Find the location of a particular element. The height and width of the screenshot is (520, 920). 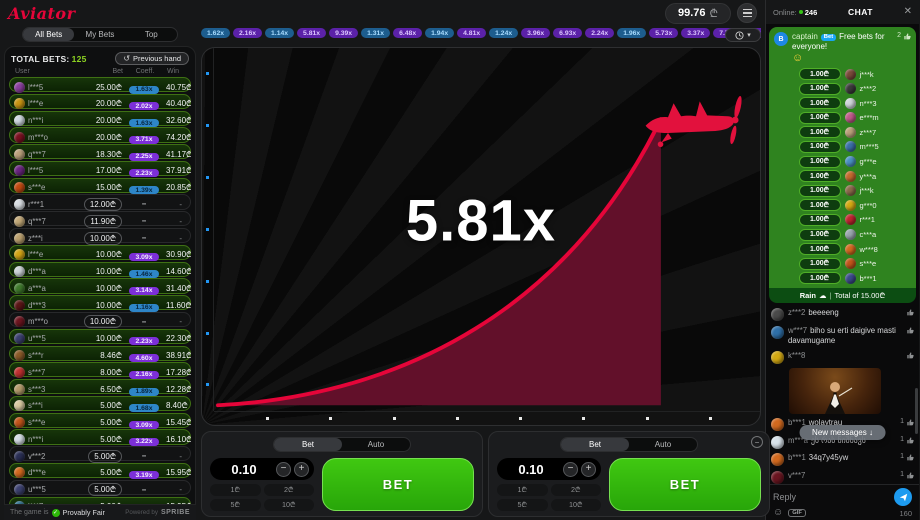

reply-input is located at coordinates (833, 497).